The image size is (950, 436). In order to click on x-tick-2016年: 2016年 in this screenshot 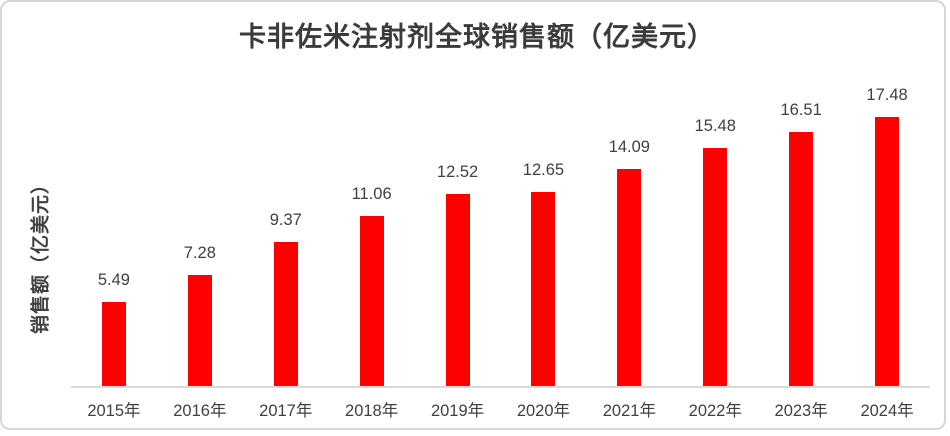, I will do `click(200, 411)`.